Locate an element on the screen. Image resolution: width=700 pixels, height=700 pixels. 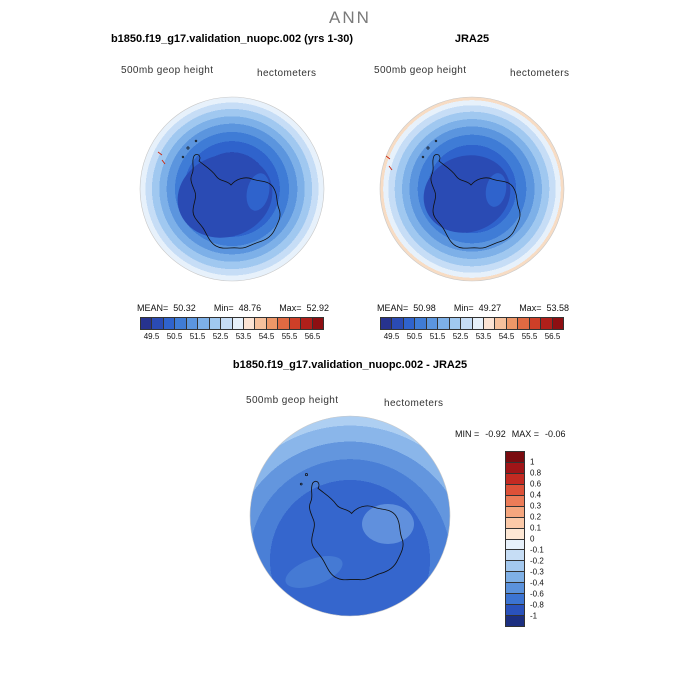
colorbar-tick-labels: 49.5 50.5 51.5 52.5 53.5 54.5 55.5 56.5 is located at coordinates (232, 337).